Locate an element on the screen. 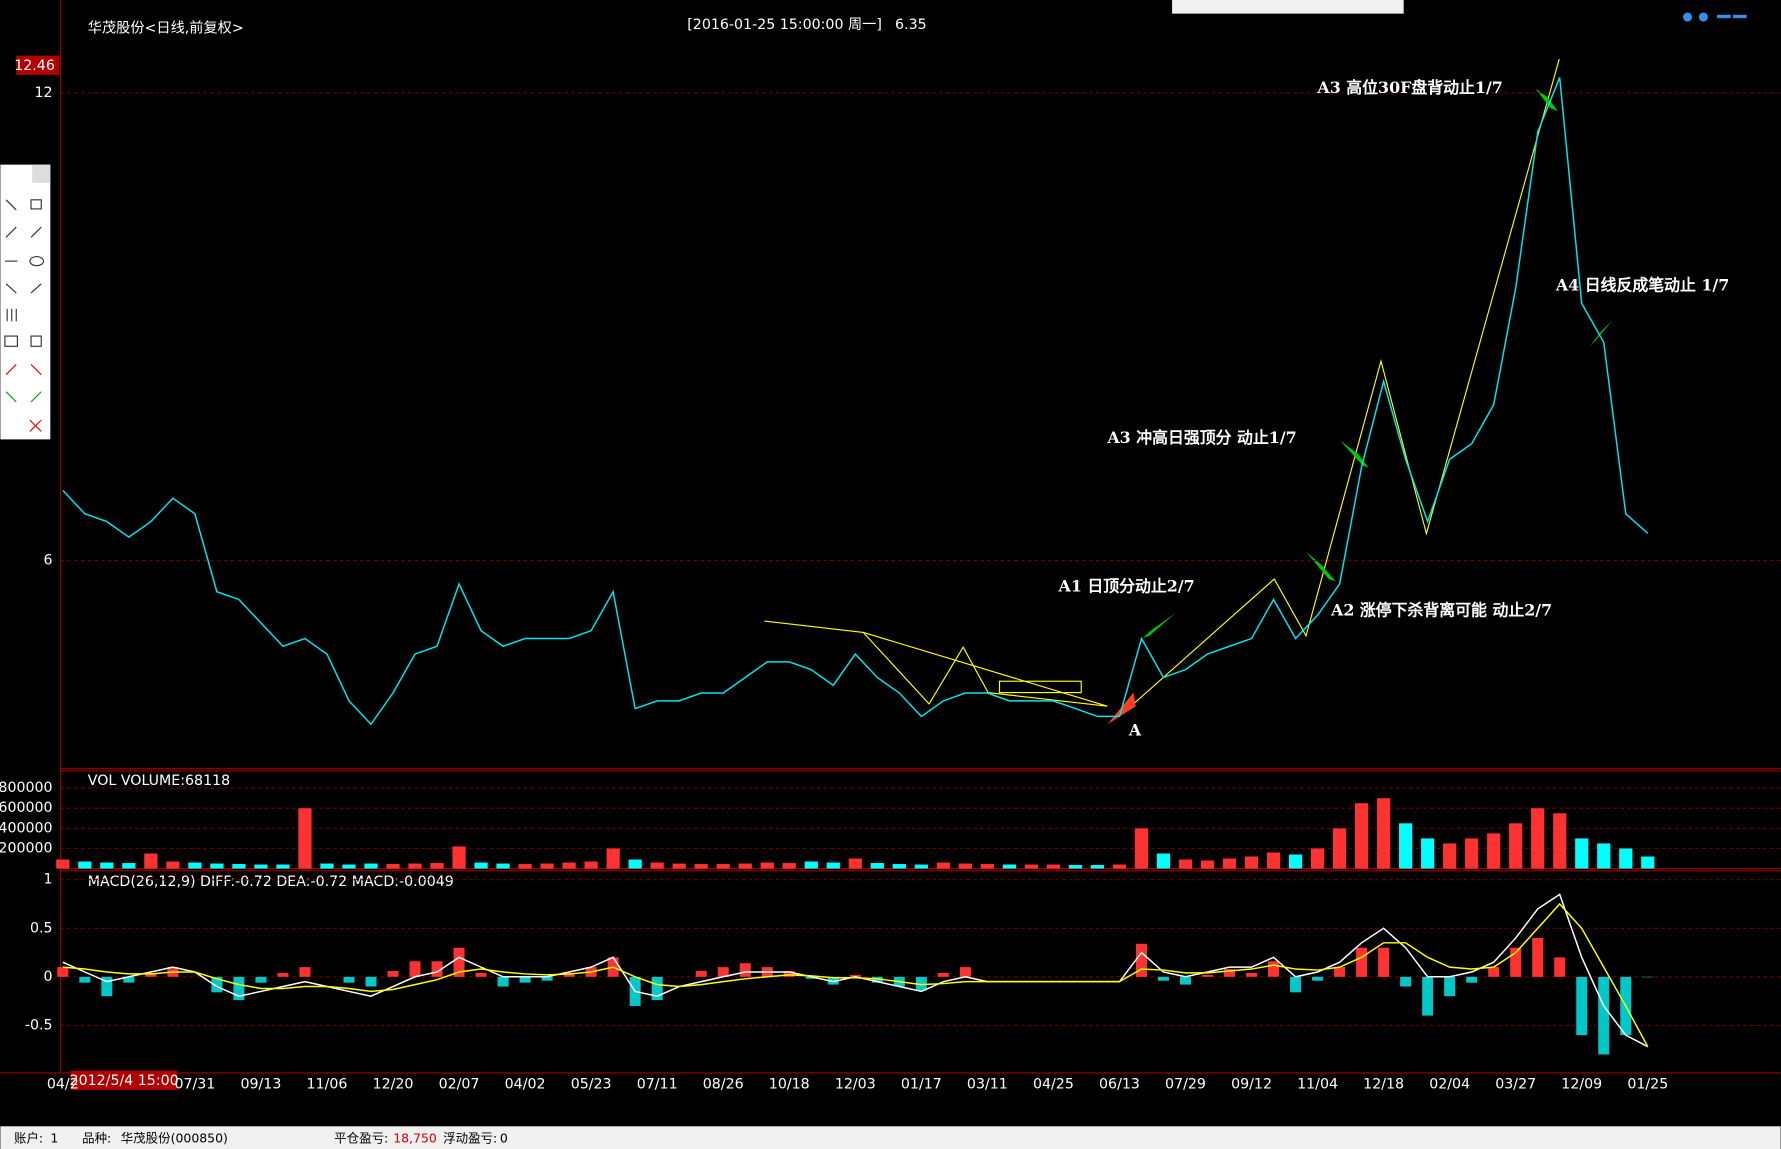  cursor-time-box is located at coordinates (124, 1080).